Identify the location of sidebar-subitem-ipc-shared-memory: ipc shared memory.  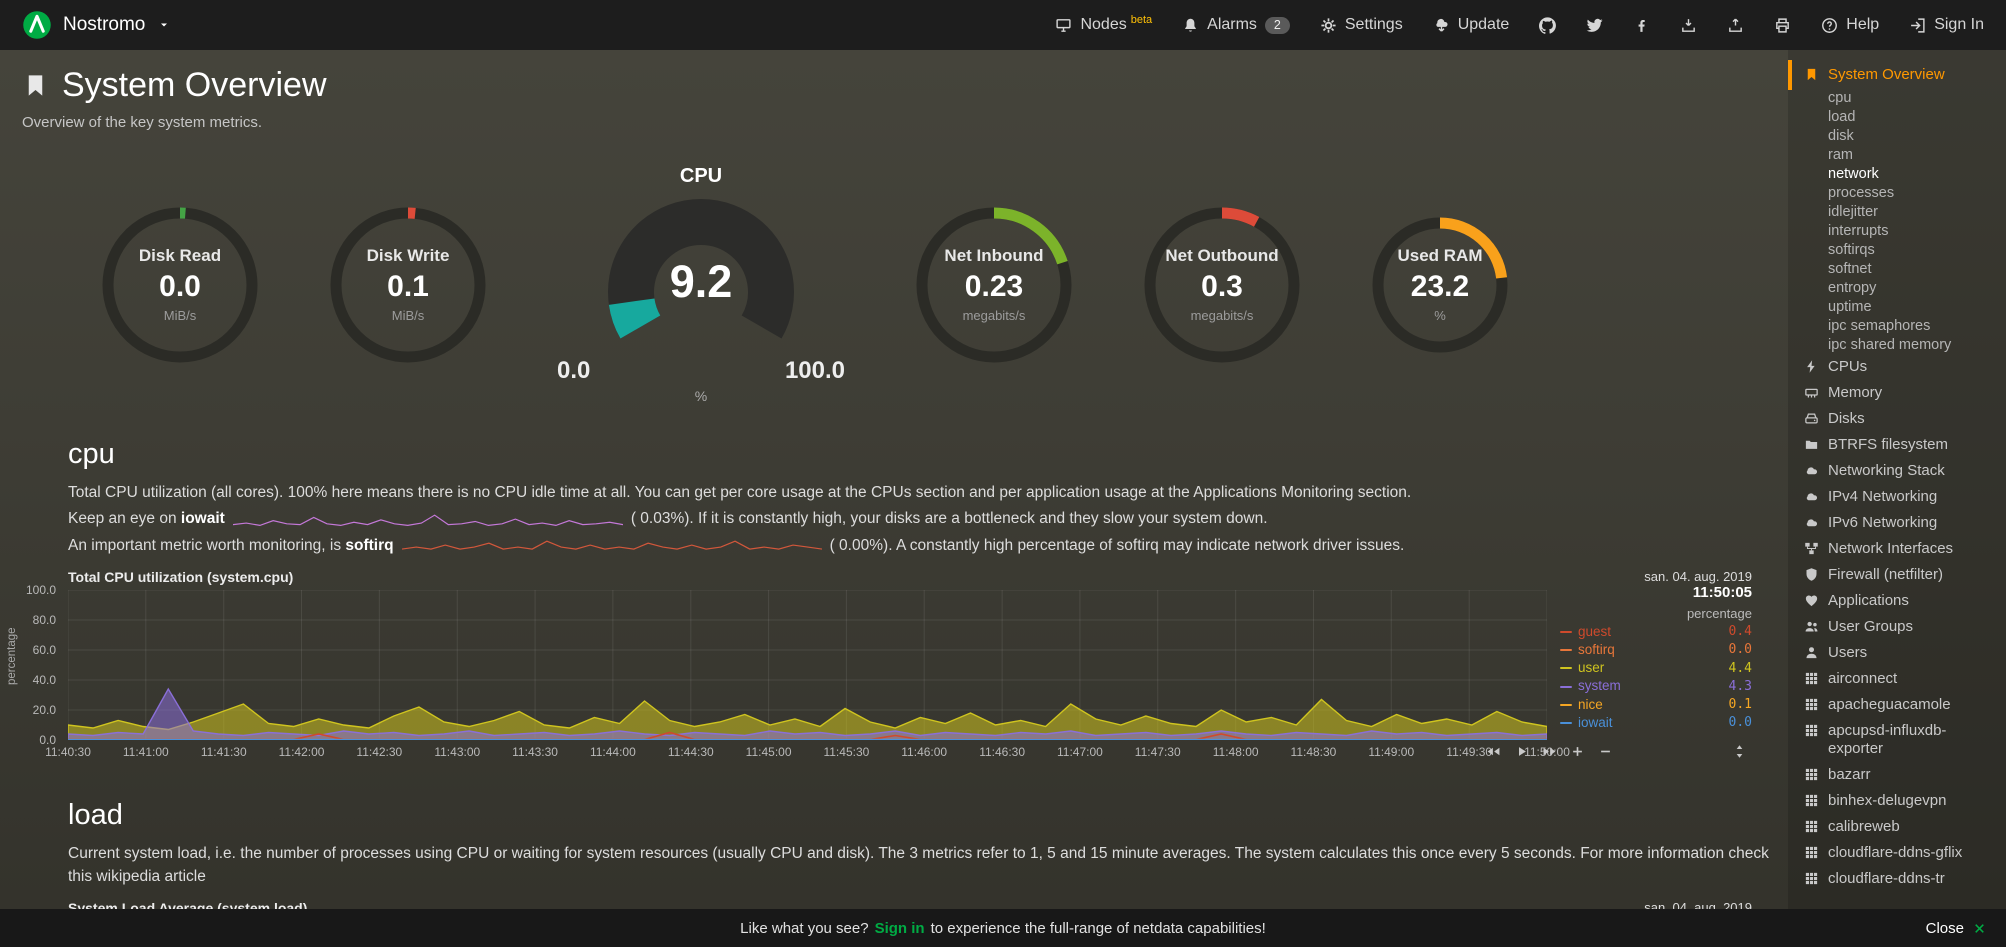
(1890, 344).